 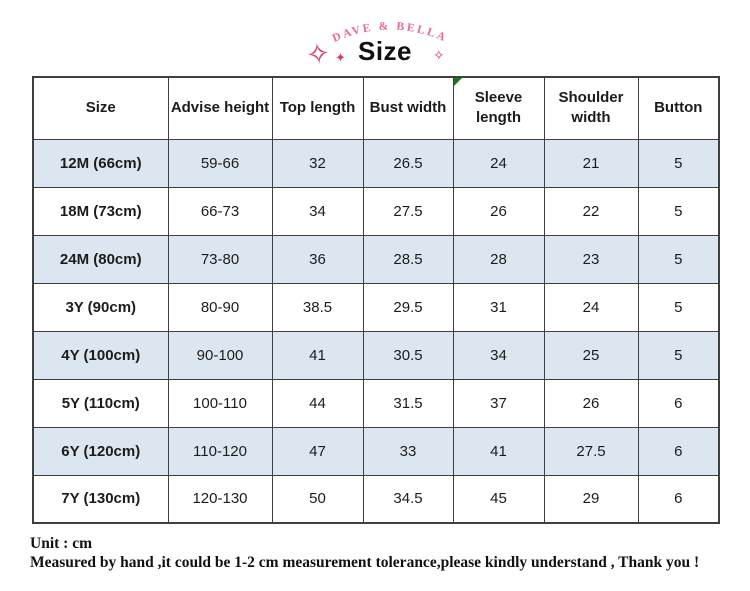 I want to click on table-cell: 28, so click(x=498, y=259).